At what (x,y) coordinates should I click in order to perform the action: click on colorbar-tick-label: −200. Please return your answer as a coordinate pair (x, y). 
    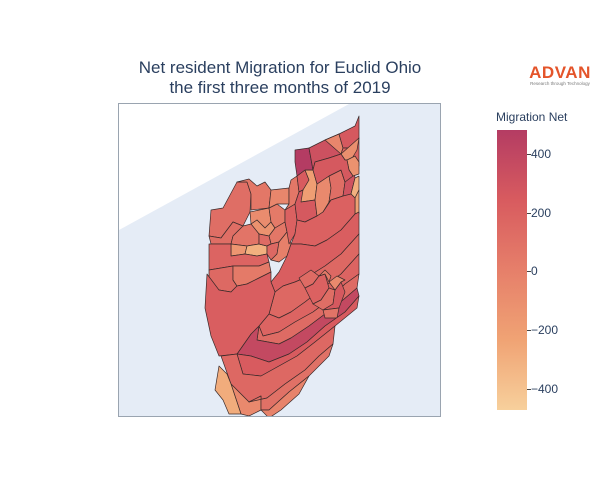
    Looking at the image, I should click on (545, 330).